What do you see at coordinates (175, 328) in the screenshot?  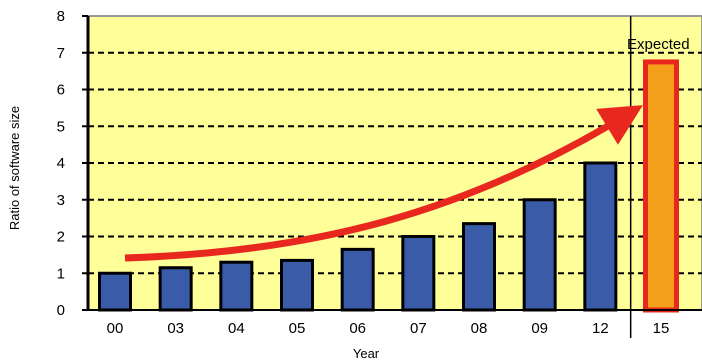 I see `x-tick-label: 03` at bounding box center [175, 328].